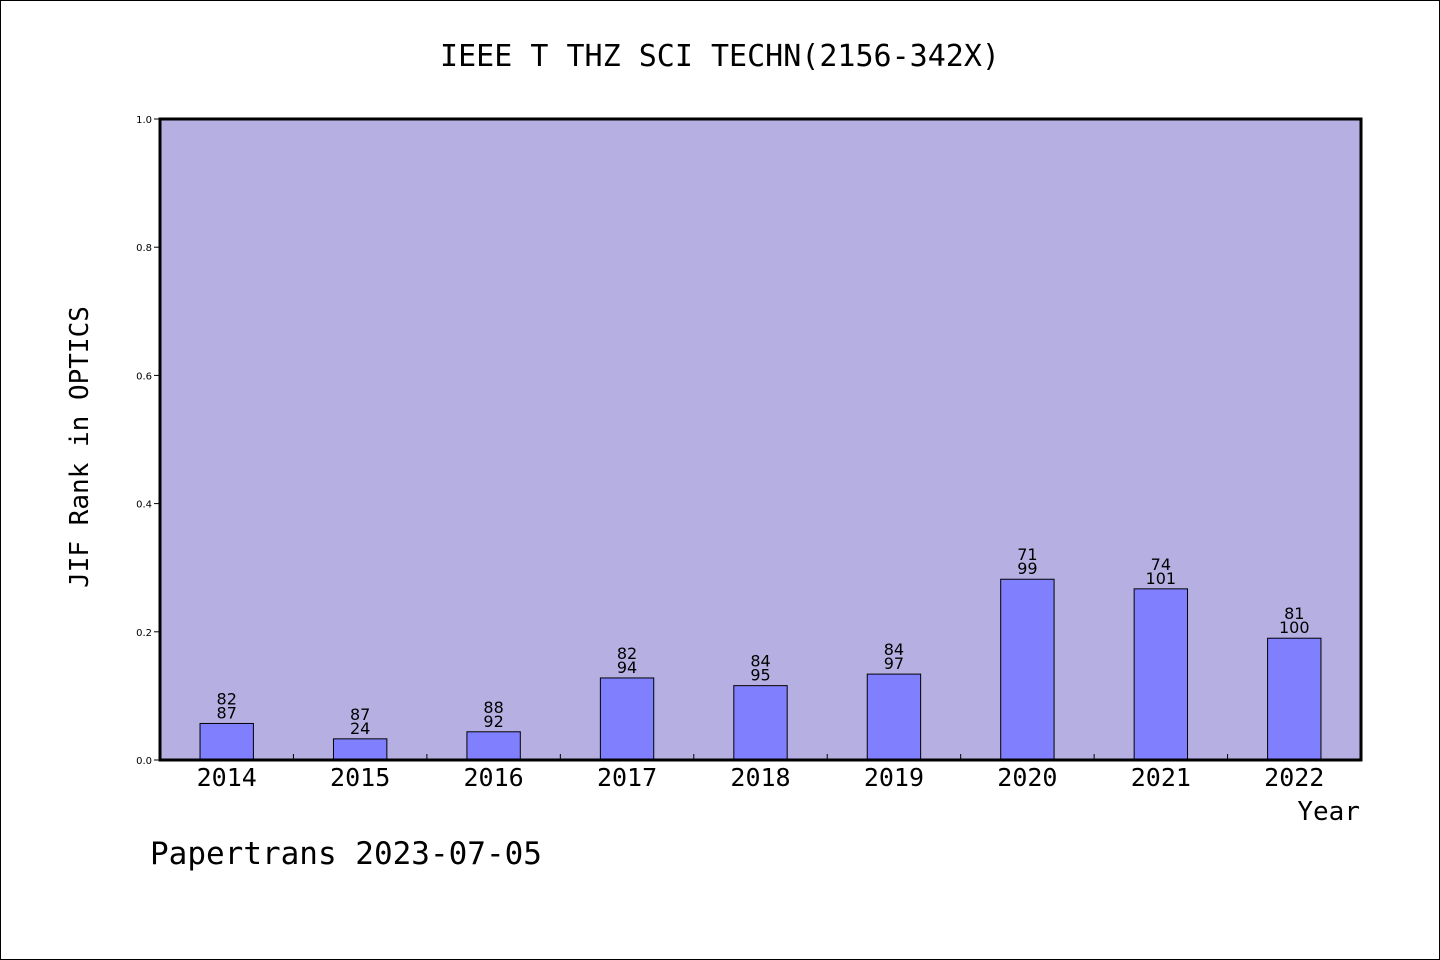 The height and width of the screenshot is (960, 1440). Describe the element at coordinates (360, 777) in the screenshot. I see `x-tick-label: 2015` at that location.